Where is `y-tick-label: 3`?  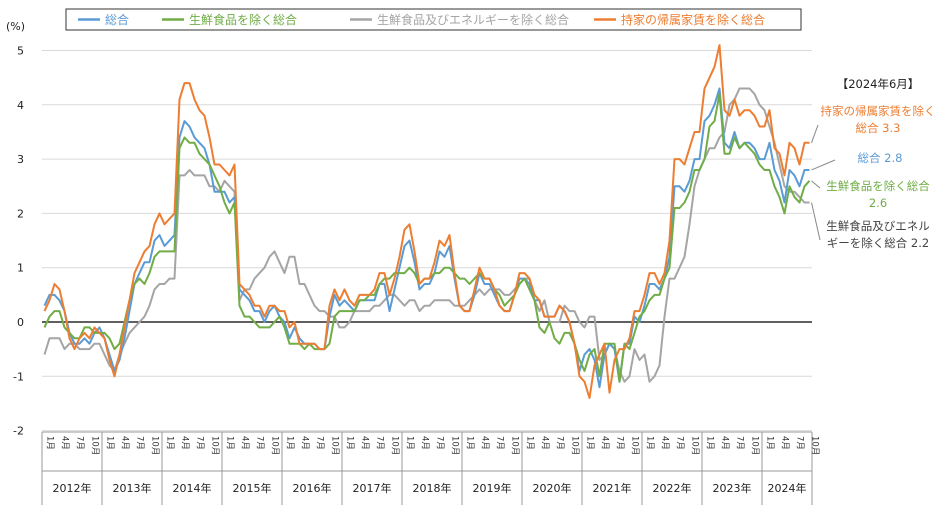
y-tick-label: 3 is located at coordinates (20, 159).